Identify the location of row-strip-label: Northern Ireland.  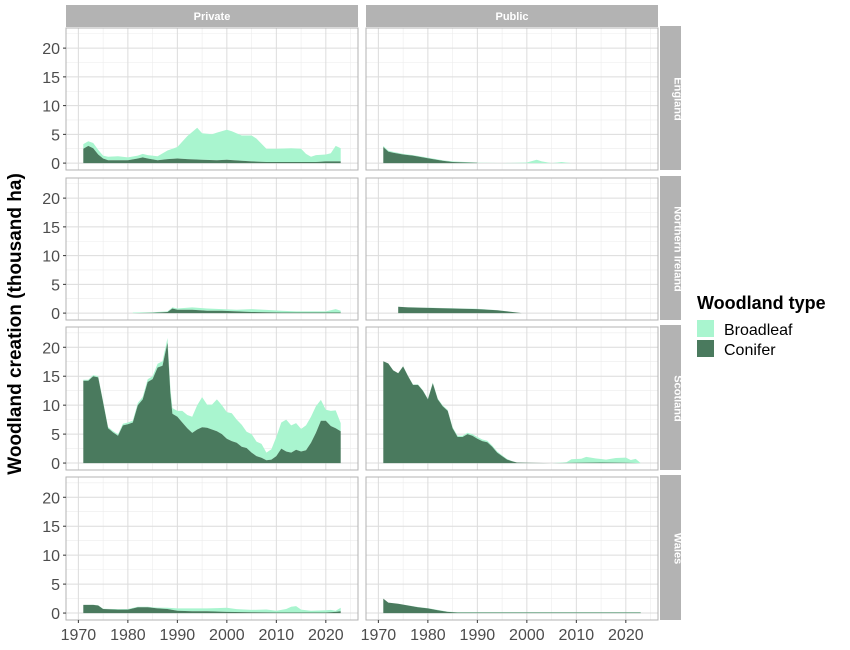
(678, 249).